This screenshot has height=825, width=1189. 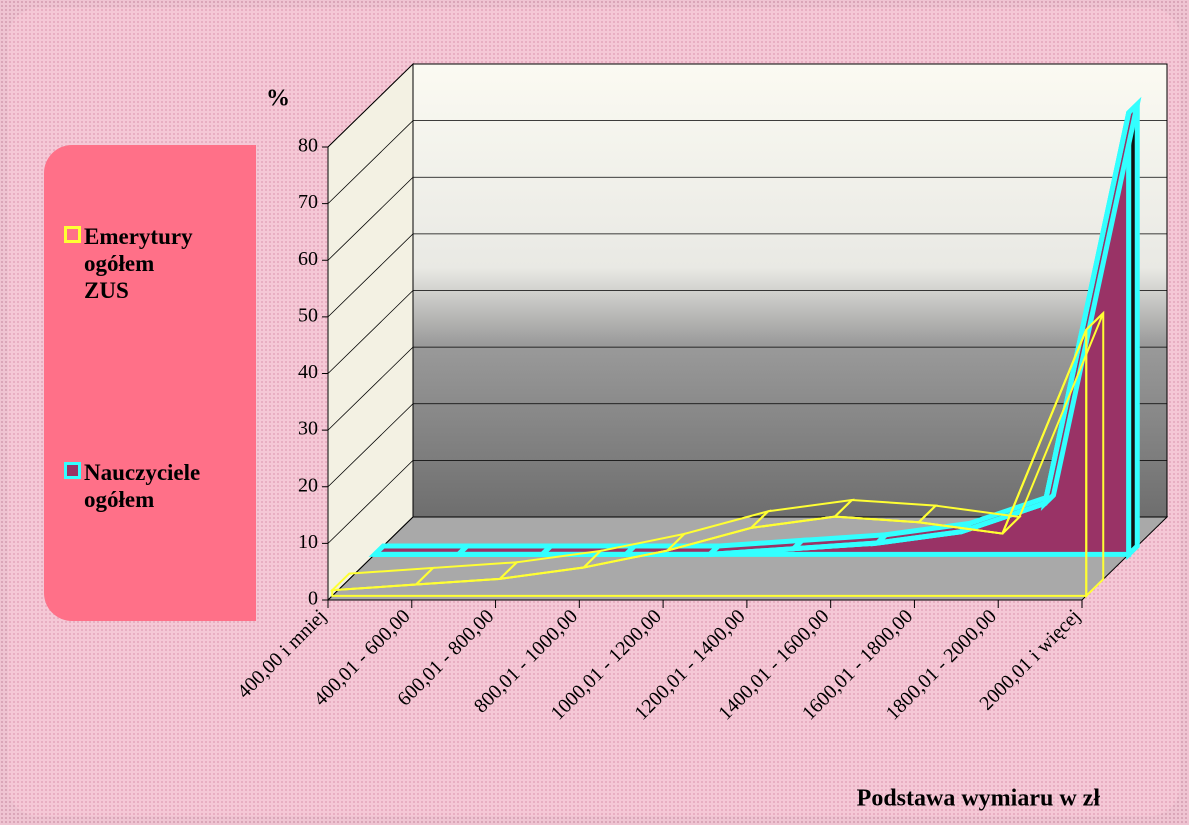 I want to click on y-tick-label: 20, so click(x=308, y=485).